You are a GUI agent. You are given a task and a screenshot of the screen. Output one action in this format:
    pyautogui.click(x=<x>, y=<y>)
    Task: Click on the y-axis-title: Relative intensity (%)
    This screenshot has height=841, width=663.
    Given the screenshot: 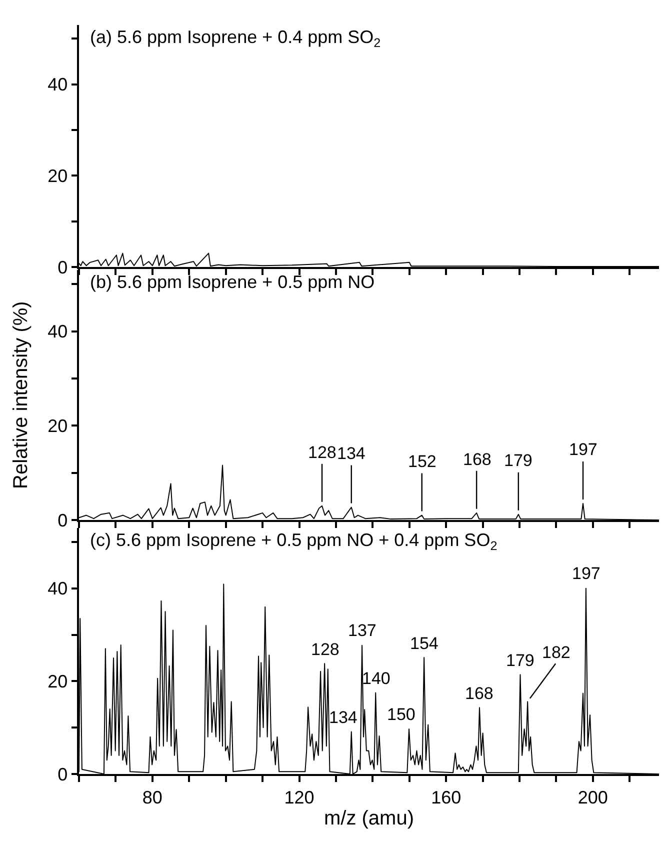 What is the action you would take?
    pyautogui.click(x=21, y=395)
    